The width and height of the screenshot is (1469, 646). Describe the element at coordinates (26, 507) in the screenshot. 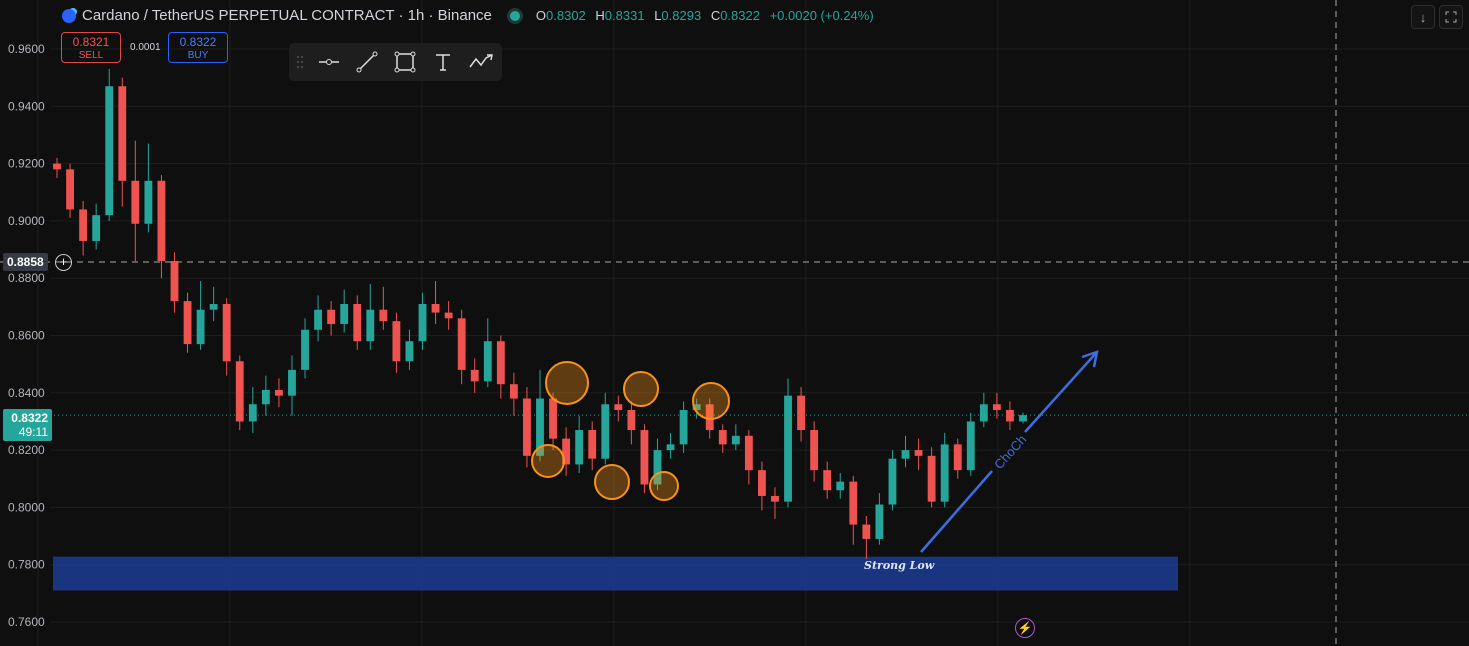

I see `y-tick-label: 0.8000` at that location.